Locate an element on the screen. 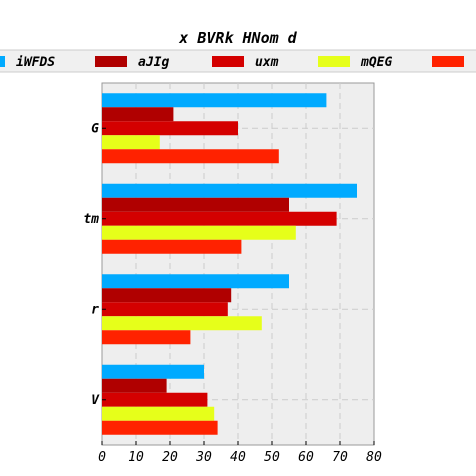 The image size is (476, 476). x-tick-label: 60 is located at coordinates (306, 457).